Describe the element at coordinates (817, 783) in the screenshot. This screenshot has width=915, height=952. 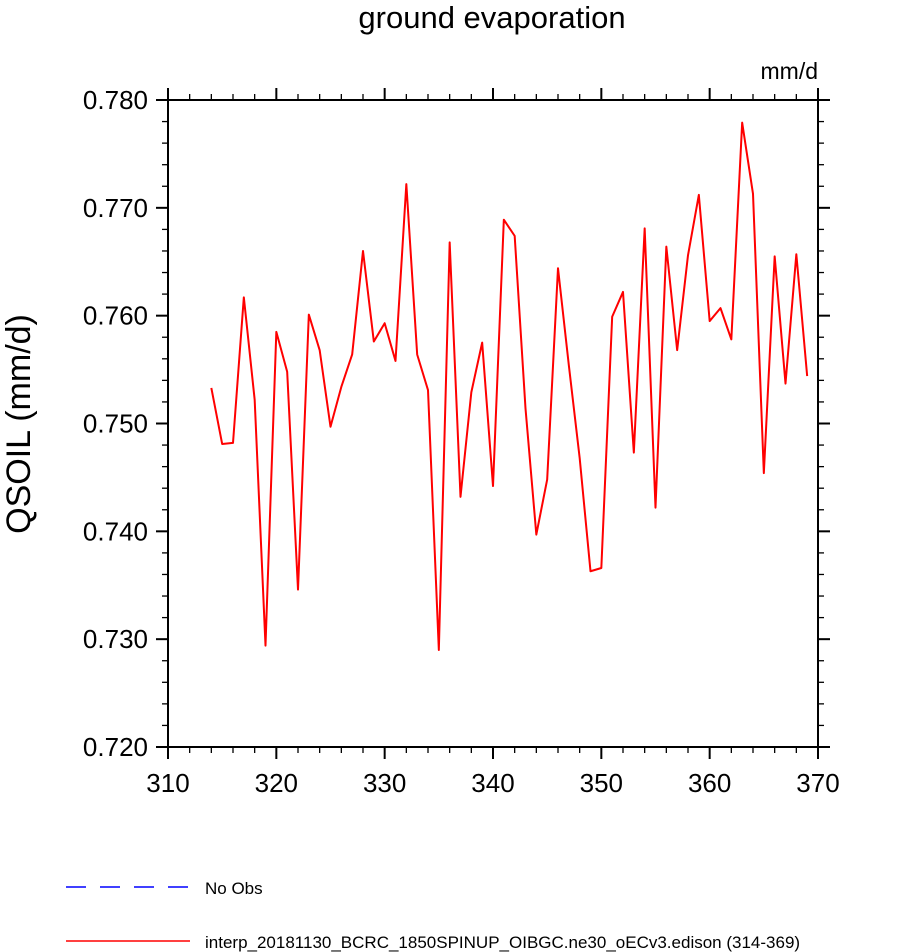
I see `x-tick-label: 370` at that location.